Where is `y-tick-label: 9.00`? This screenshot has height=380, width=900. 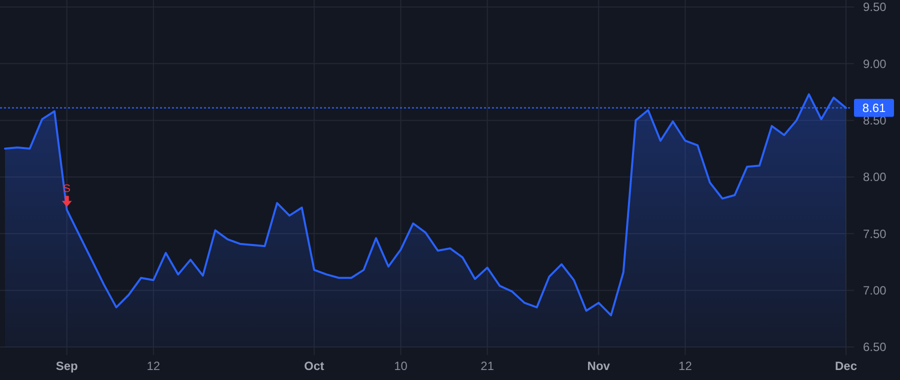
y-tick-label: 9.00 is located at coordinates (875, 63).